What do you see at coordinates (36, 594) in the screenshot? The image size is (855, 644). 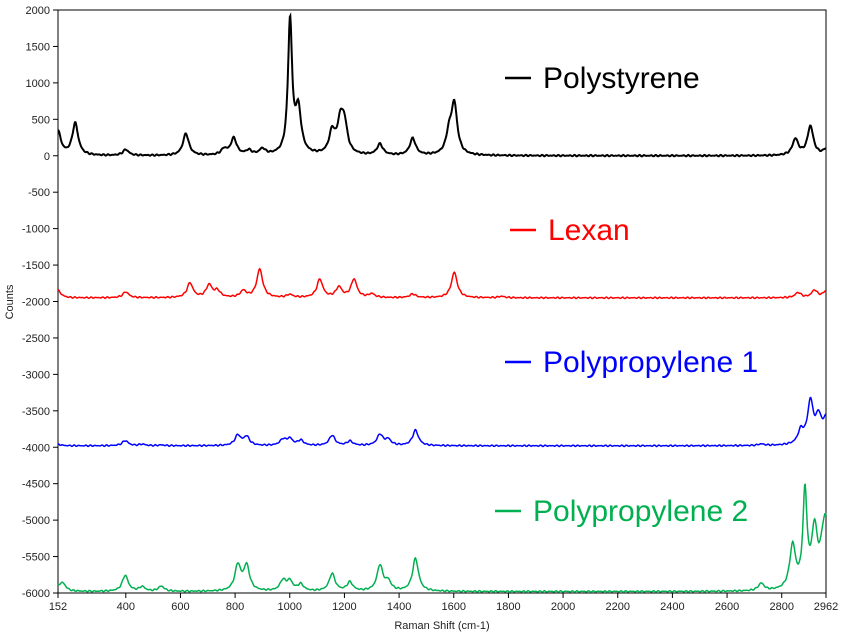 I see `y-tick-label: -6000` at bounding box center [36, 594].